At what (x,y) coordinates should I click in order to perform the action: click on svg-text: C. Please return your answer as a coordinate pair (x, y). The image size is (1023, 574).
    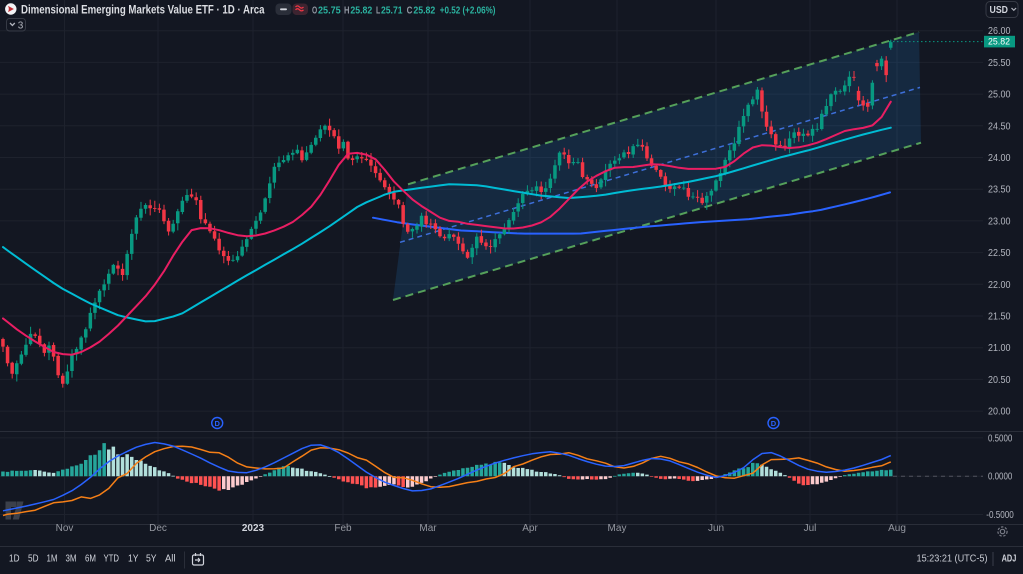
    Looking at the image, I should click on (410, 10).